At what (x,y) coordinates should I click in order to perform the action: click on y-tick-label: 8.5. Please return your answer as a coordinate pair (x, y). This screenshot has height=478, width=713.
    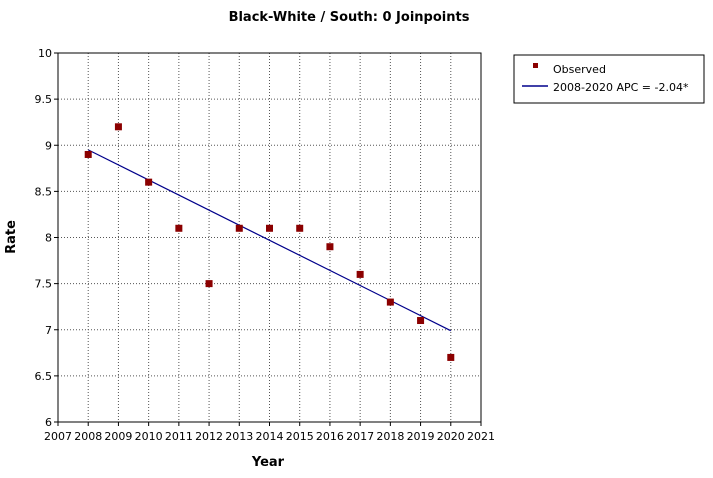
    Looking at the image, I should click on (44, 191).